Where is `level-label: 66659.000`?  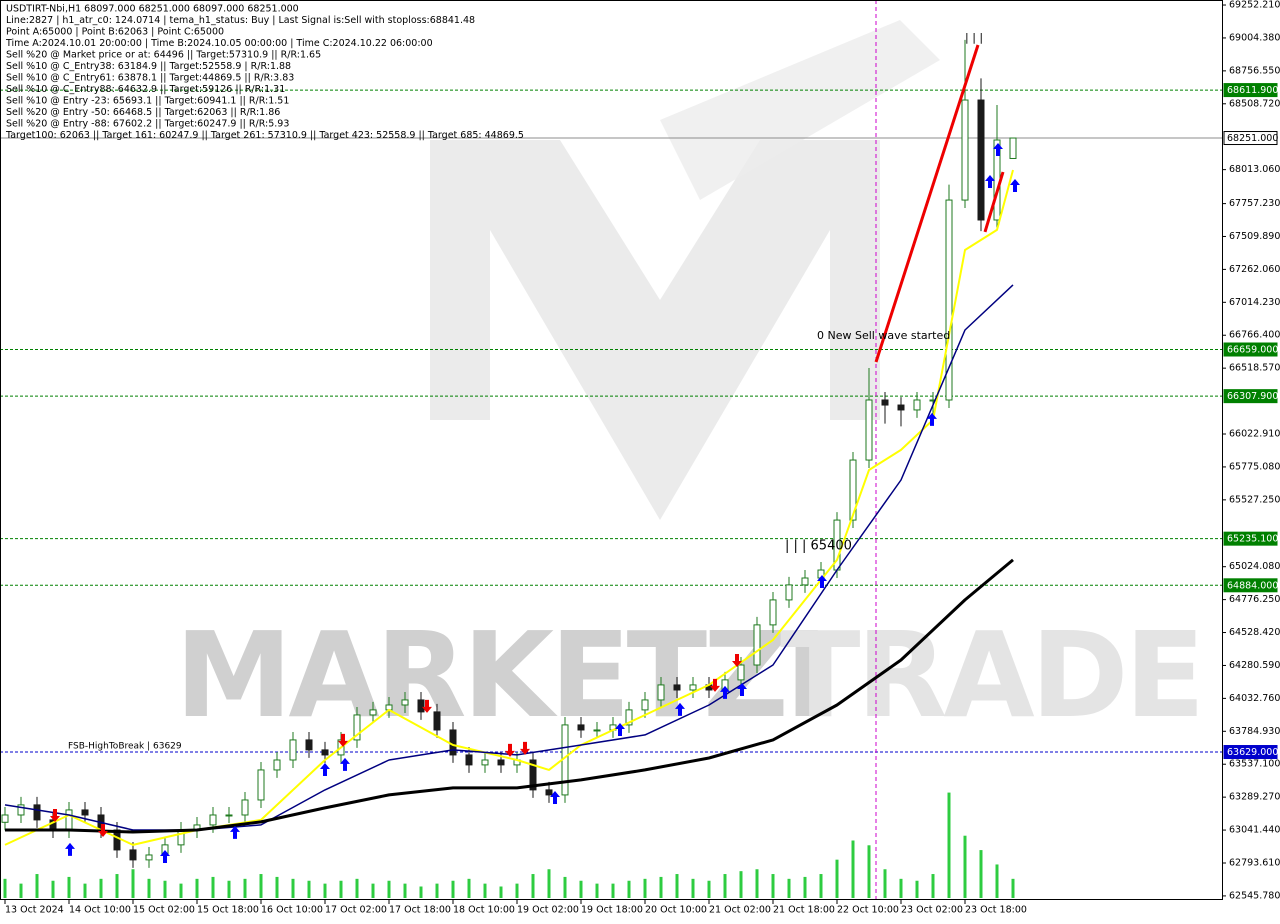 level-label: 66659.000 is located at coordinates (1252, 350).